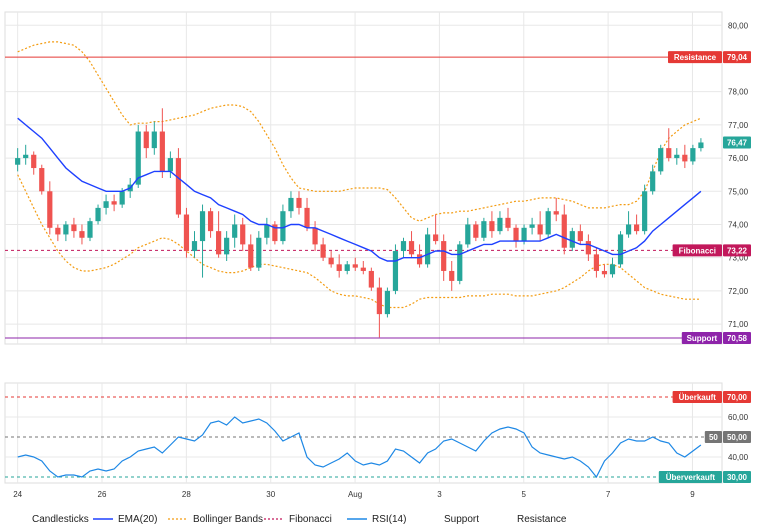 This screenshot has width=762, height=532. I want to click on price-tick-label: 71,00, so click(738, 324).